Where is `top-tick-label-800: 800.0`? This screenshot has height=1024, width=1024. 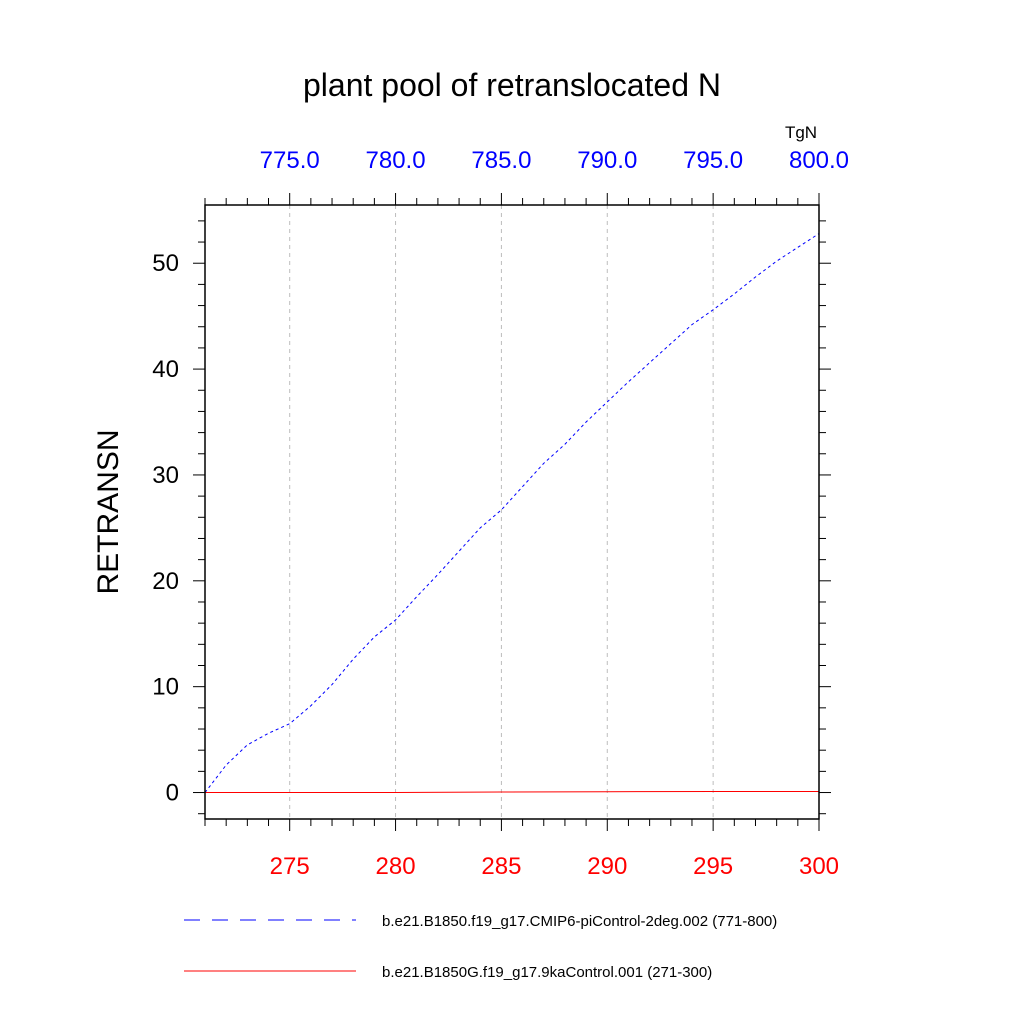 top-tick-label-800: 800.0 is located at coordinates (819, 160).